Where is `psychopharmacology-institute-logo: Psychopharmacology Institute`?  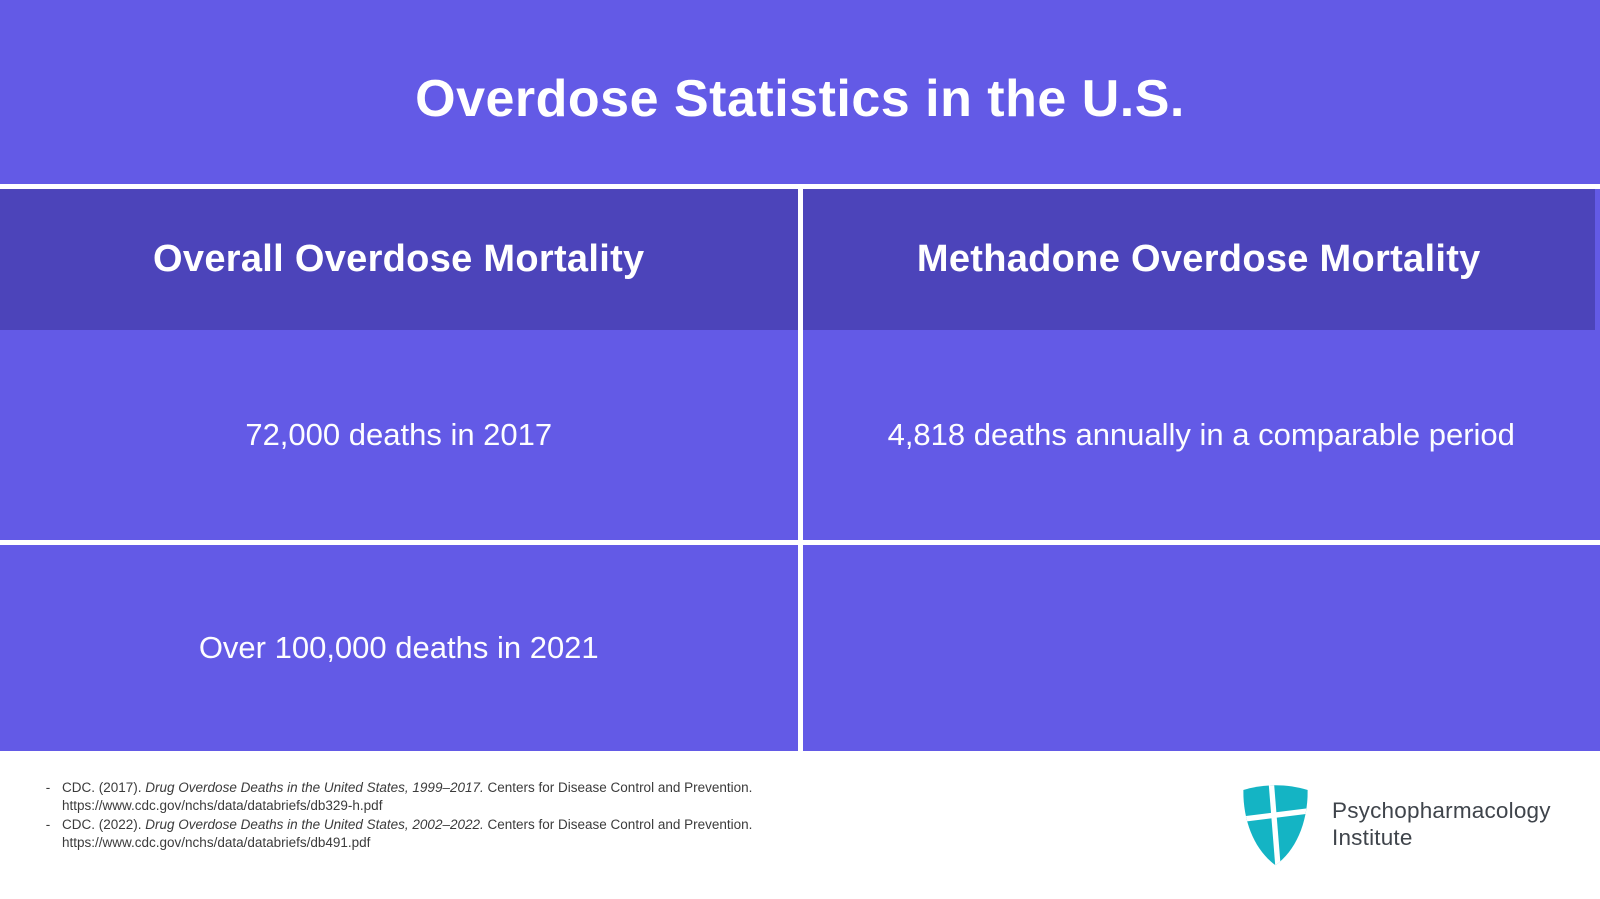
psychopharmacology-institute-logo: Psychopharmacology Institute is located at coordinates (1394, 824).